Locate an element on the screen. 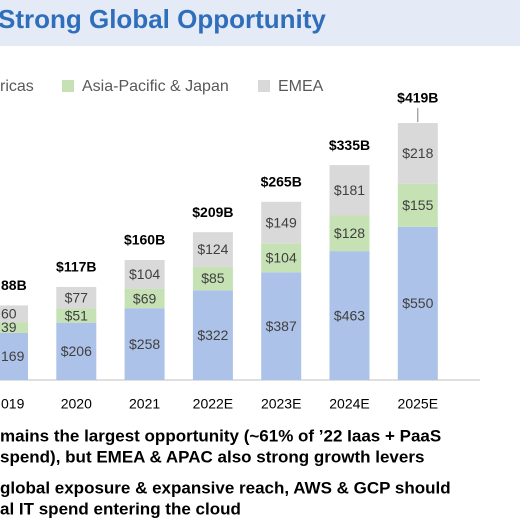 This screenshot has width=520, height=520. value-label: $85 is located at coordinates (213, 278).